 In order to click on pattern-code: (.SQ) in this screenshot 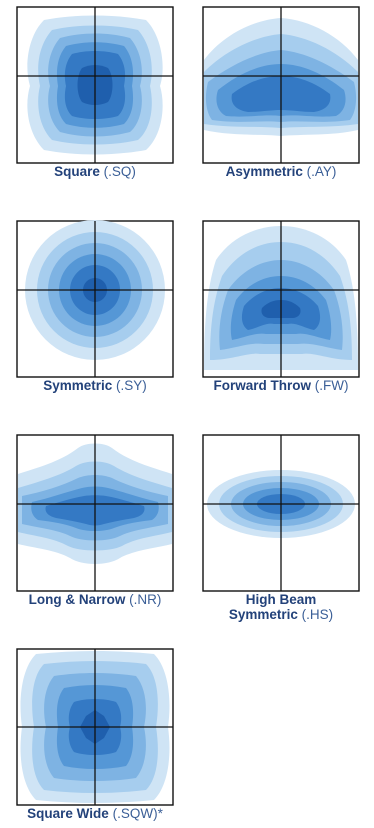, I will do `click(119, 171)`.